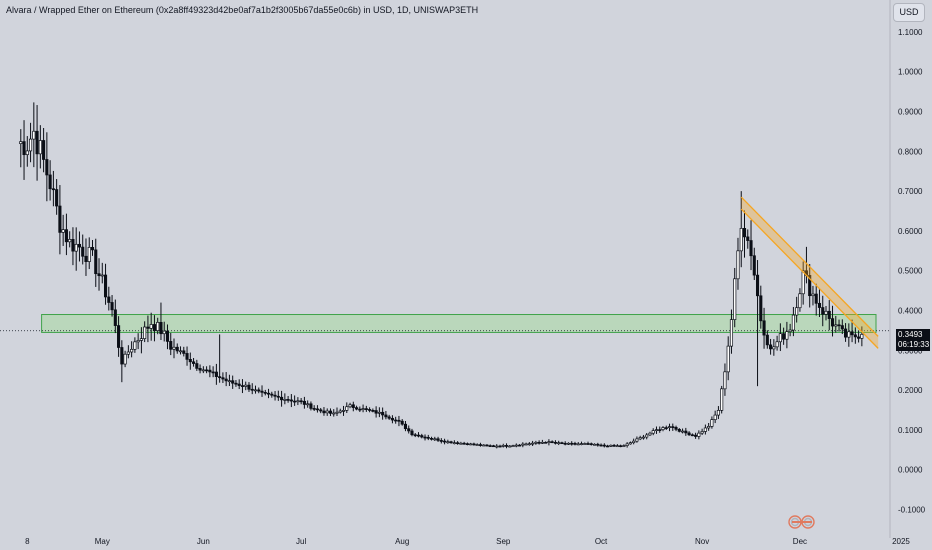 This screenshot has height=550, width=932. Describe the element at coordinates (459, 323) in the screenshot. I see `support-zone` at that location.